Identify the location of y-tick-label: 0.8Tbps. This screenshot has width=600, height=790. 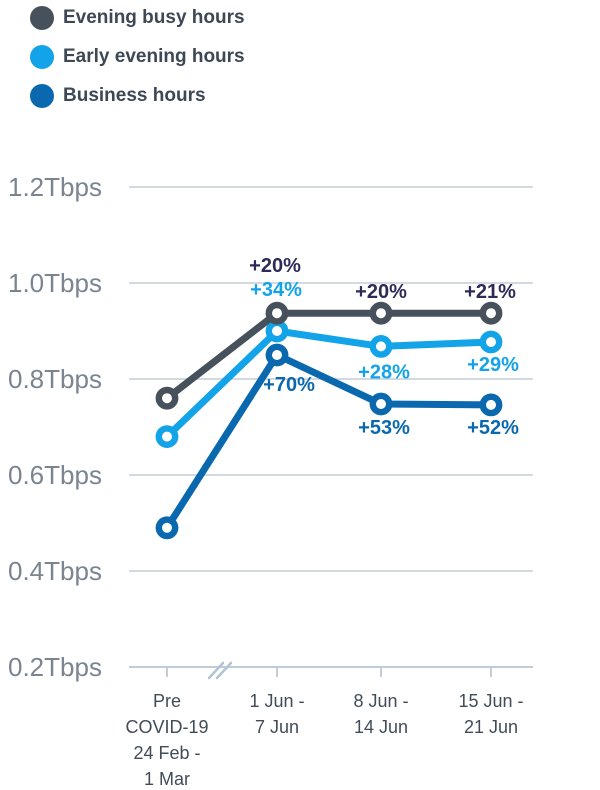
(55, 379).